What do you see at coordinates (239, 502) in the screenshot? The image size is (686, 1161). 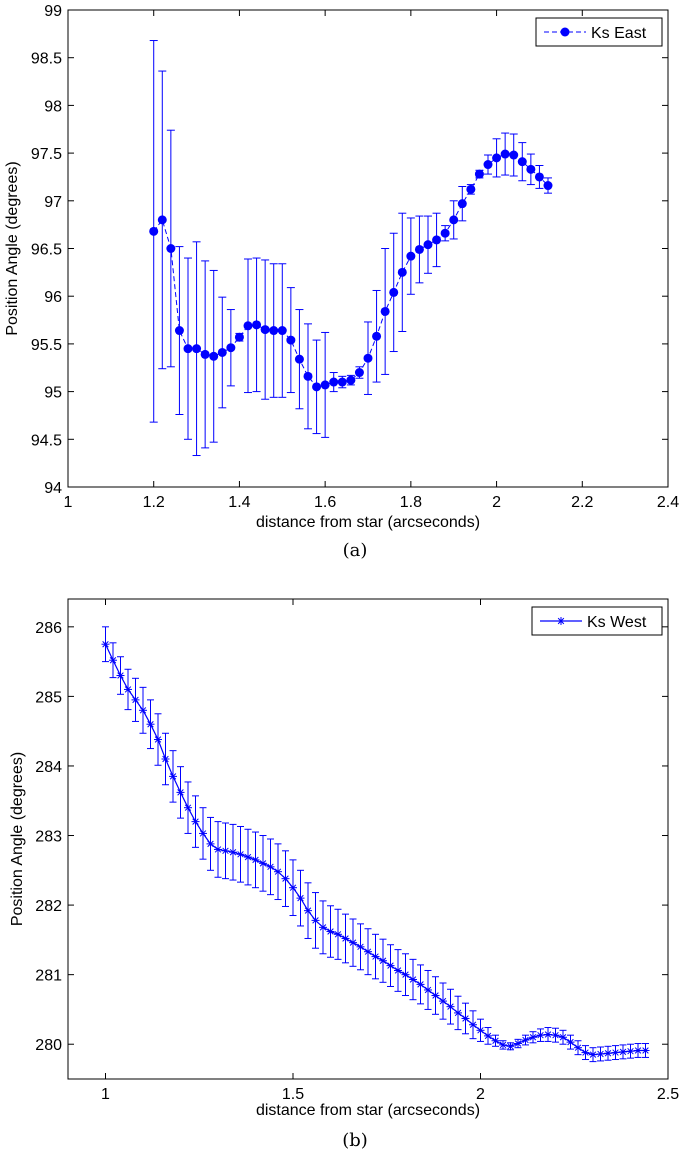 I see `panel-a-x-tick-label: 1.4` at bounding box center [239, 502].